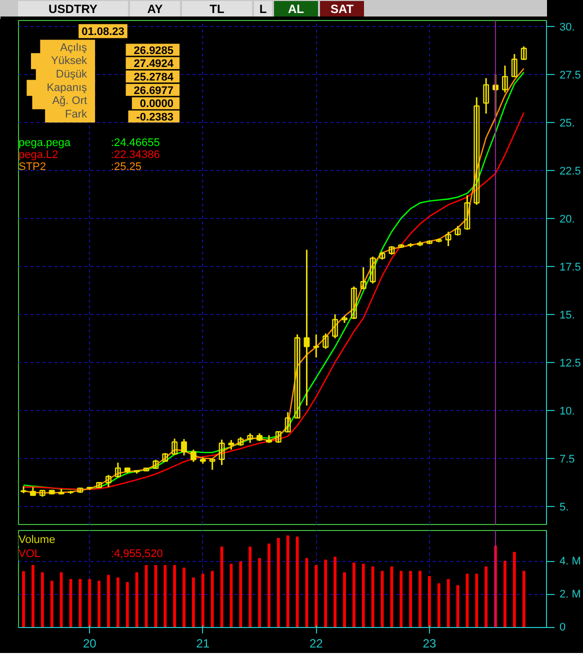 The image size is (583, 664). Describe the element at coordinates (263, 9) in the screenshot. I see `text: L` at that location.